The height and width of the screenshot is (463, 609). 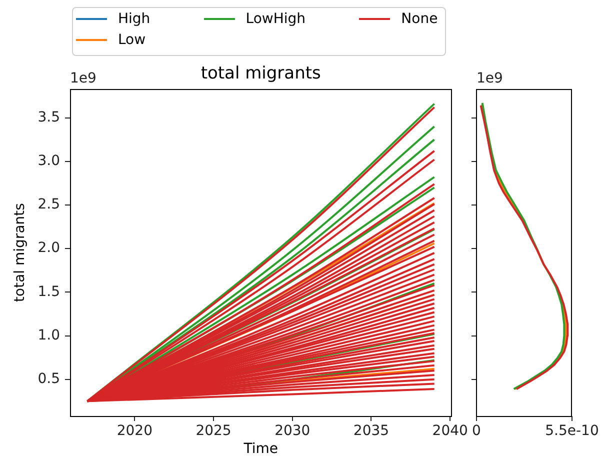 What do you see at coordinates (419, 18) in the screenshot?
I see `legend-label: None` at bounding box center [419, 18].